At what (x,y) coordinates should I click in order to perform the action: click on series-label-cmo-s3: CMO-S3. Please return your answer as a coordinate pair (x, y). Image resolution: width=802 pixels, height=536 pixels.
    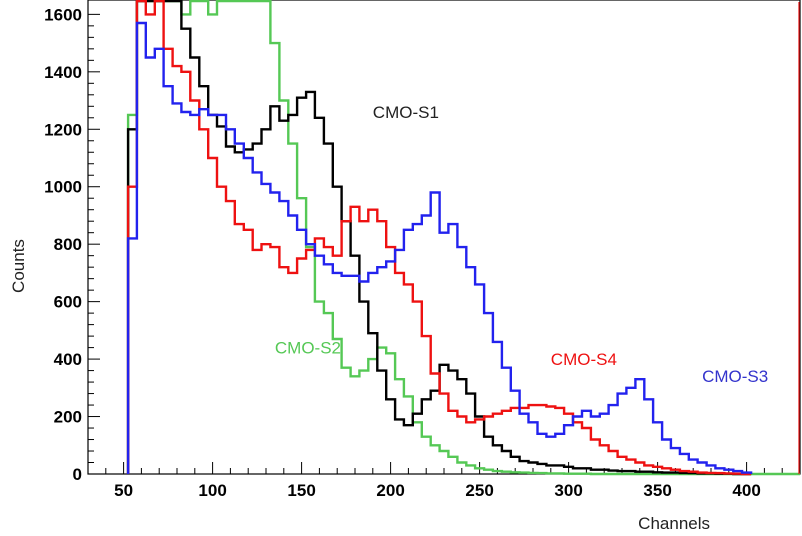
    Looking at the image, I should click on (735, 376).